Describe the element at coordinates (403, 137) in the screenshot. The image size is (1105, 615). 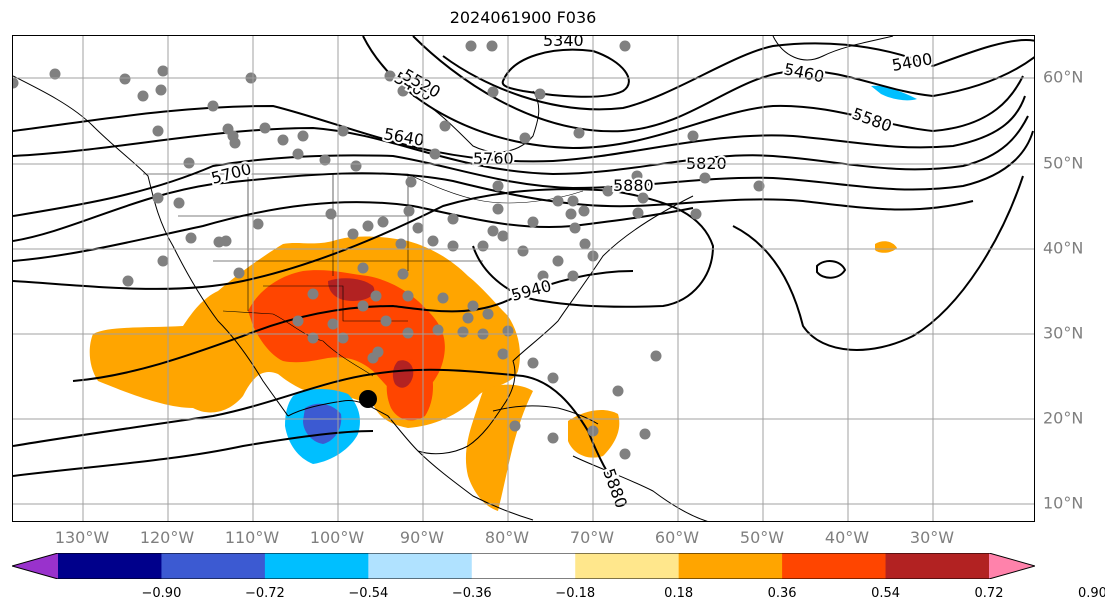
I see `contour-label: 5640` at that location.